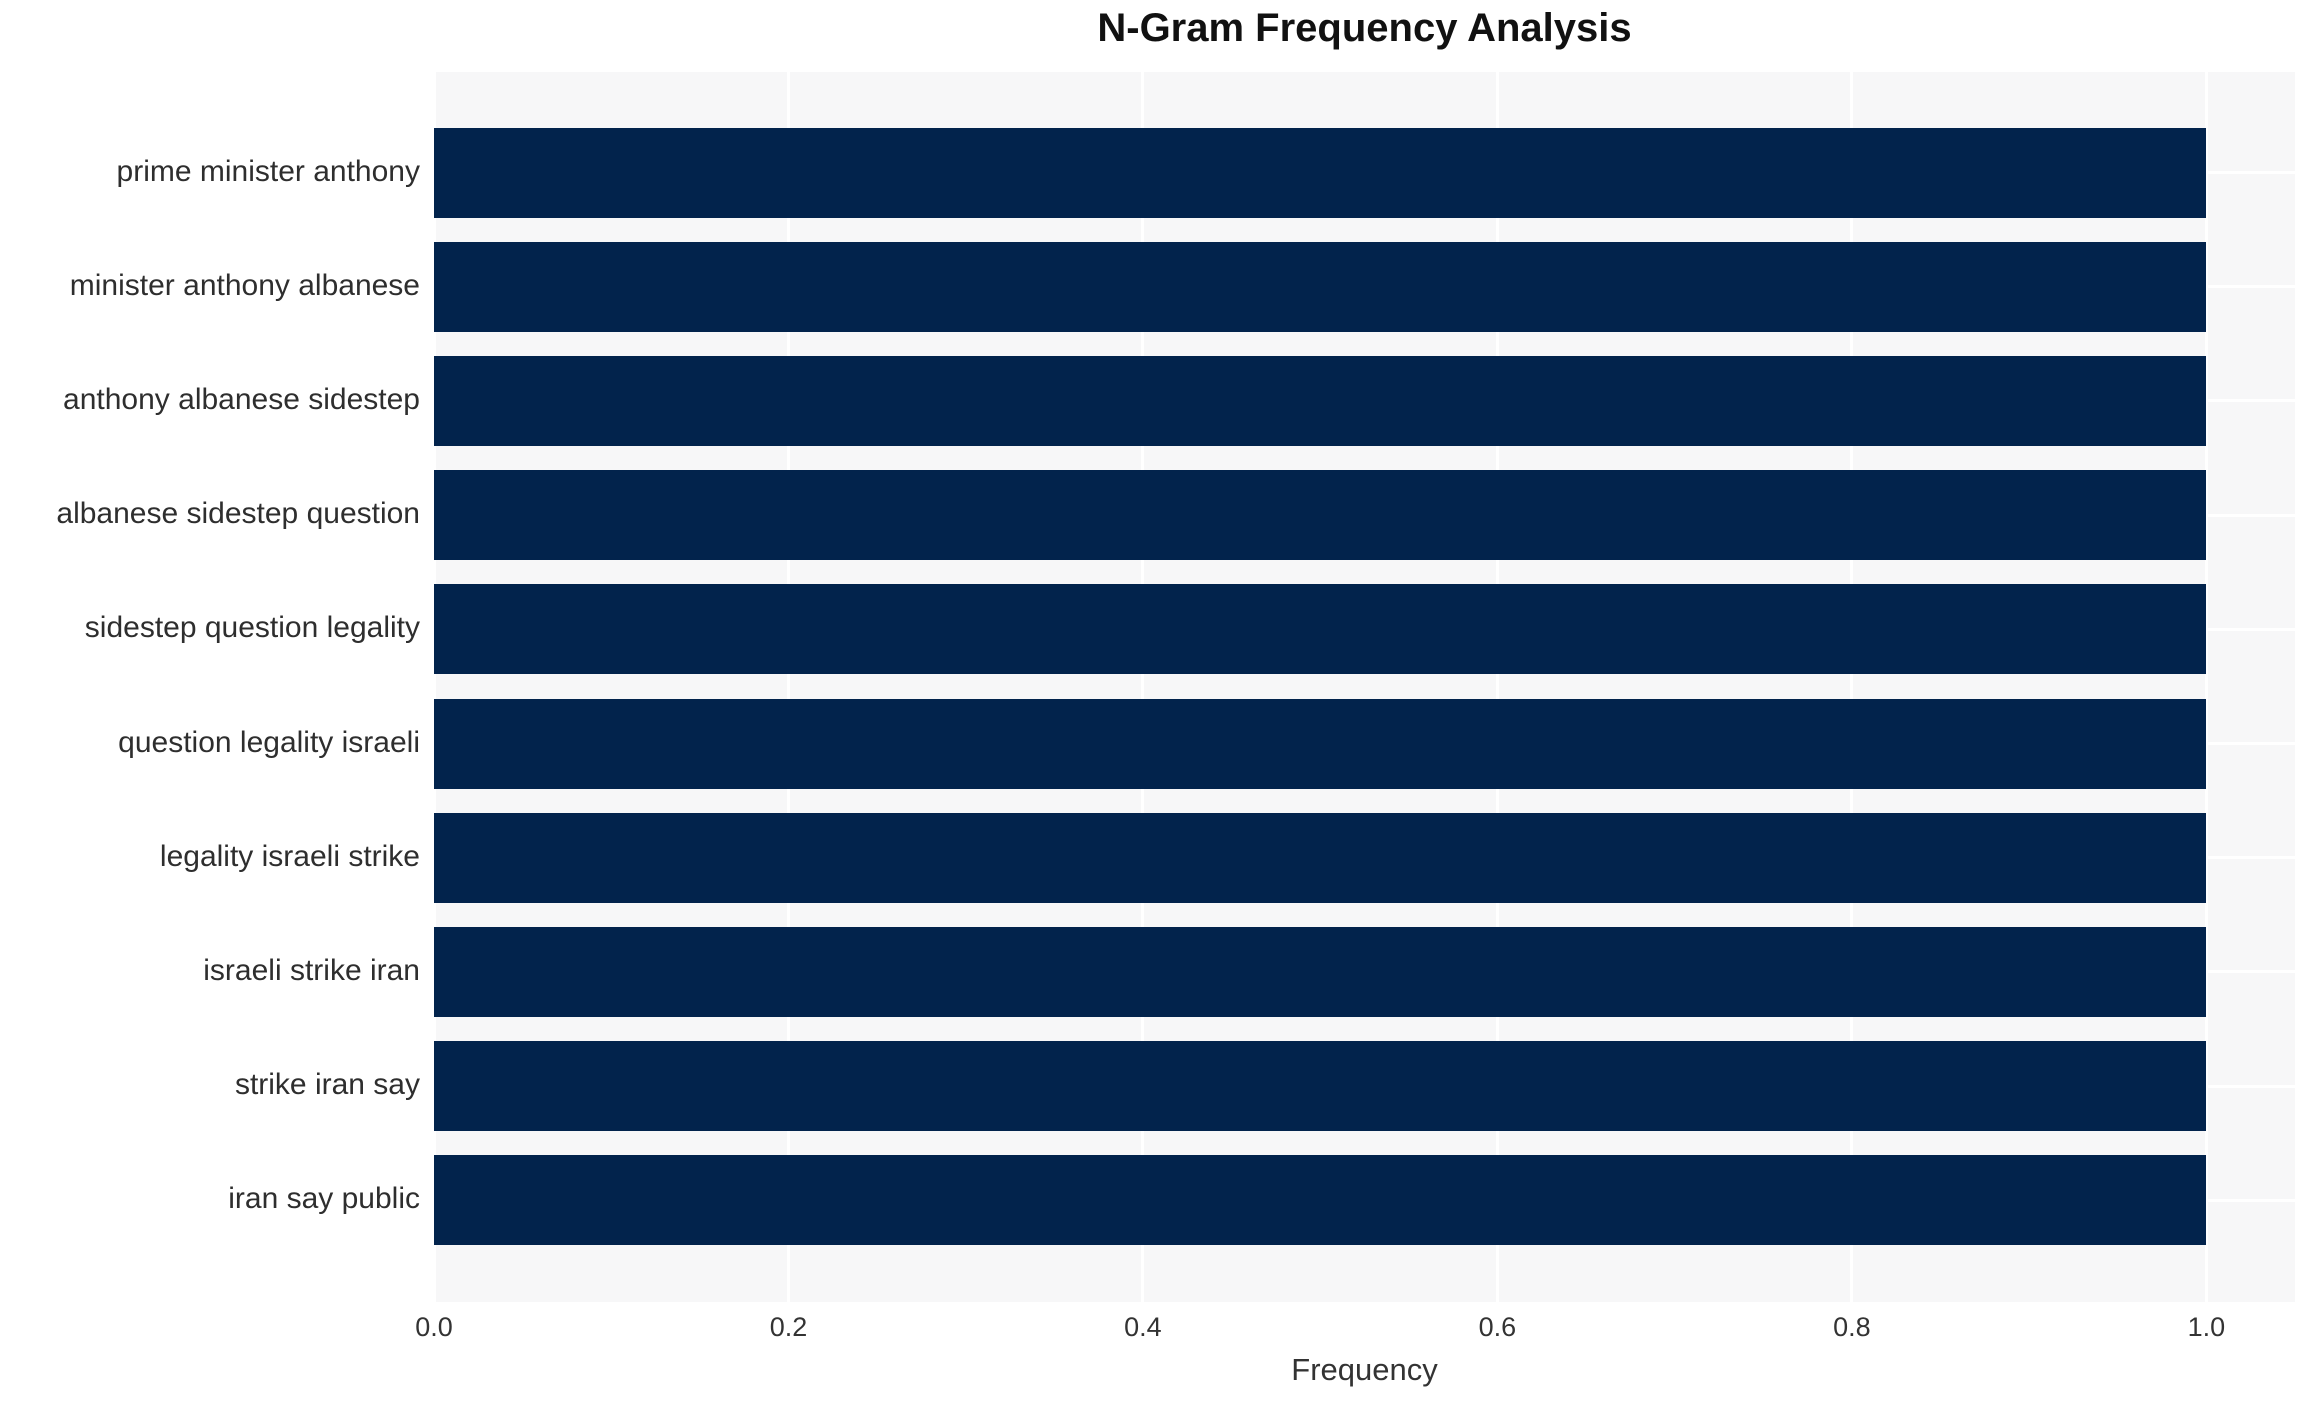 The height and width of the screenshot is (1402, 2313). Describe the element at coordinates (2206, 1327) in the screenshot. I see `x-tick-label: 1.0` at that location.